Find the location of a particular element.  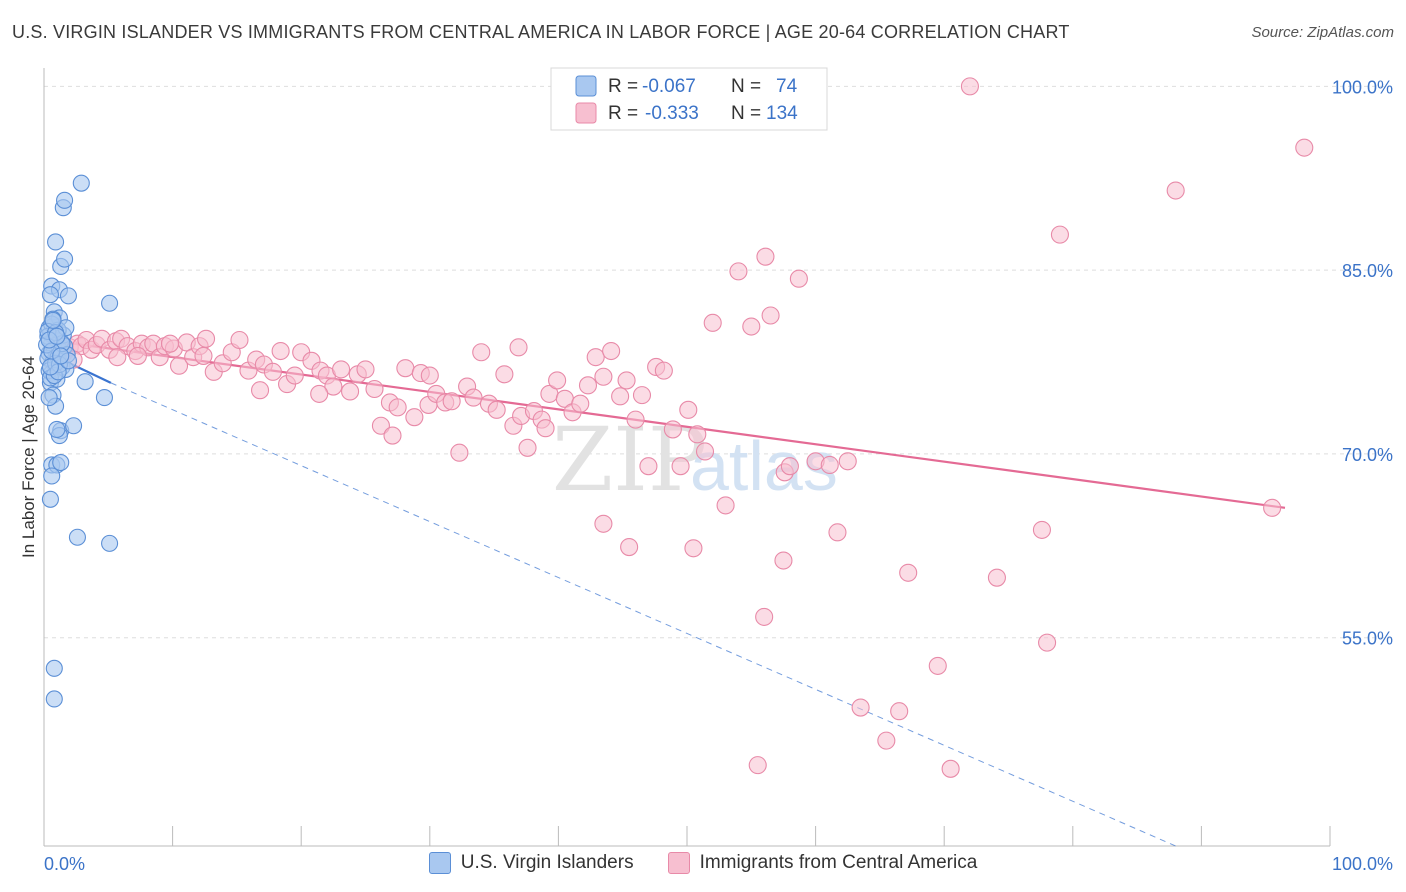

y-tick-label: 100.0% is located at coordinates (1362, 87).